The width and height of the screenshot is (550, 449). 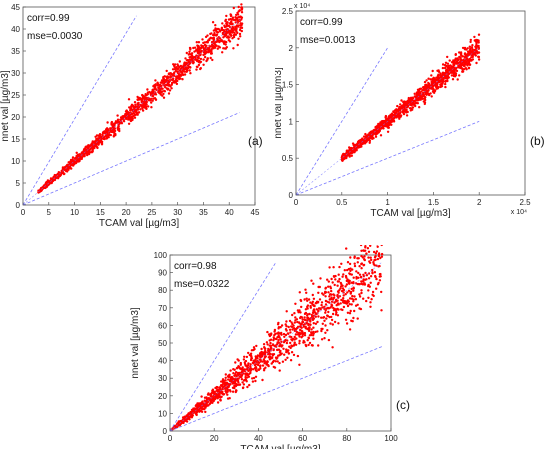 I want to click on x-exponent-label: x 10⁴, so click(x=519, y=212).